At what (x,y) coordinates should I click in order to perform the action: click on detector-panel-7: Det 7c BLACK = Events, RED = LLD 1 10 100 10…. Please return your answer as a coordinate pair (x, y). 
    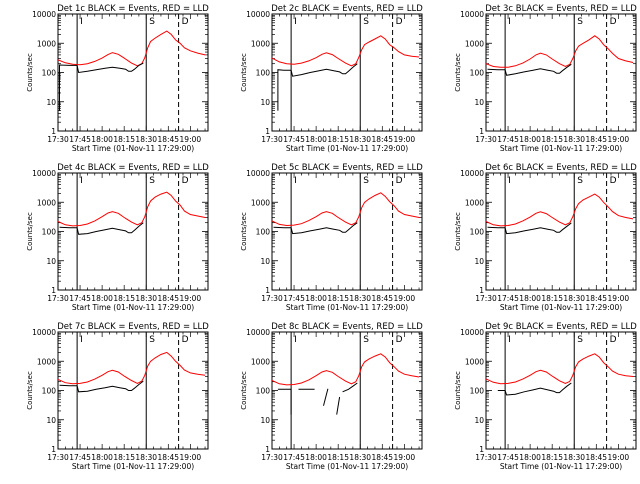
    Looking at the image, I should click on (117, 396).